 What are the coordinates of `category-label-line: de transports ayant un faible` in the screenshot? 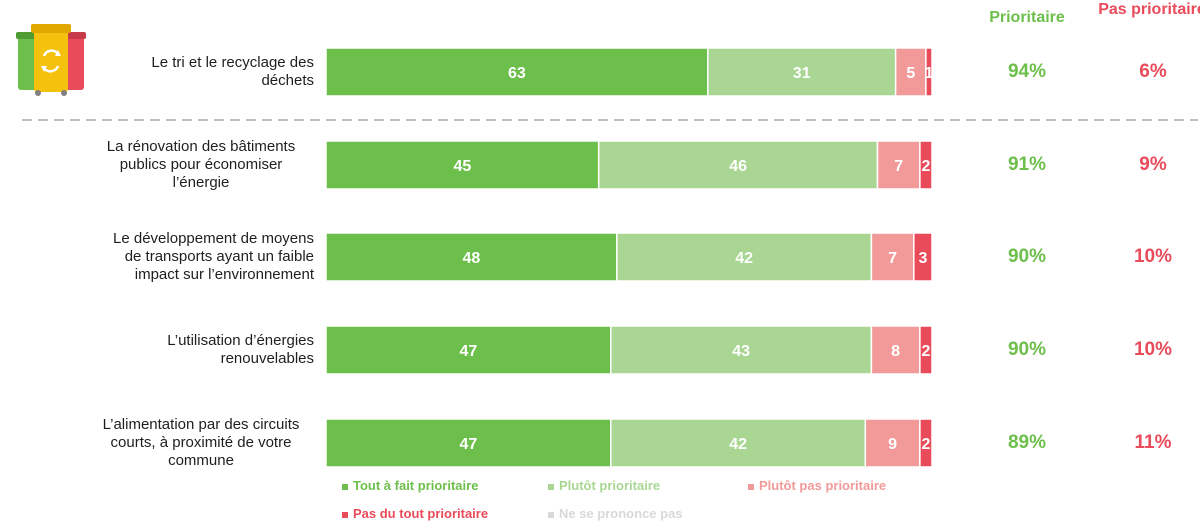 It's located at (219, 256).